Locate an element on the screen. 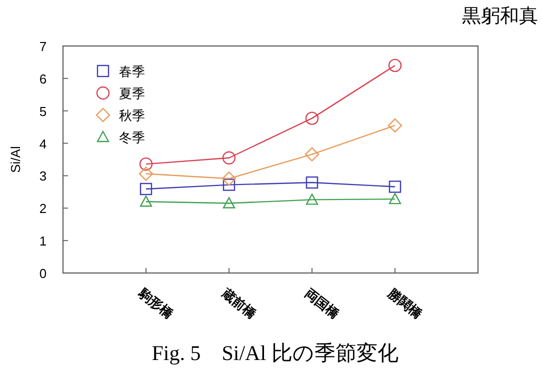 This screenshot has height=387, width=542. y-tick-label: 5 is located at coordinates (43, 111).